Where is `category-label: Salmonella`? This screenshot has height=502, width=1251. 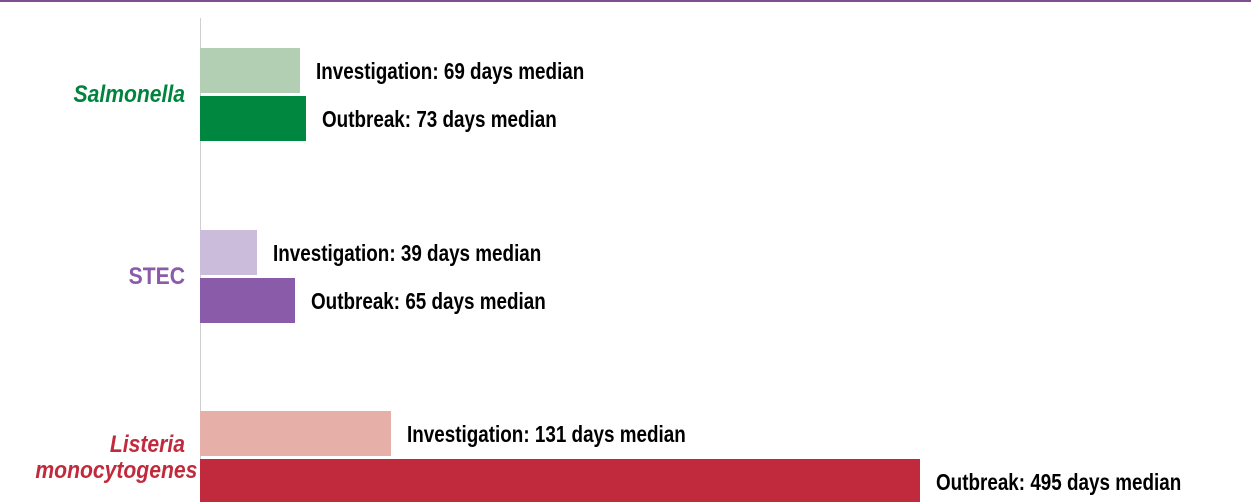 category-label: Salmonella is located at coordinates (129, 94).